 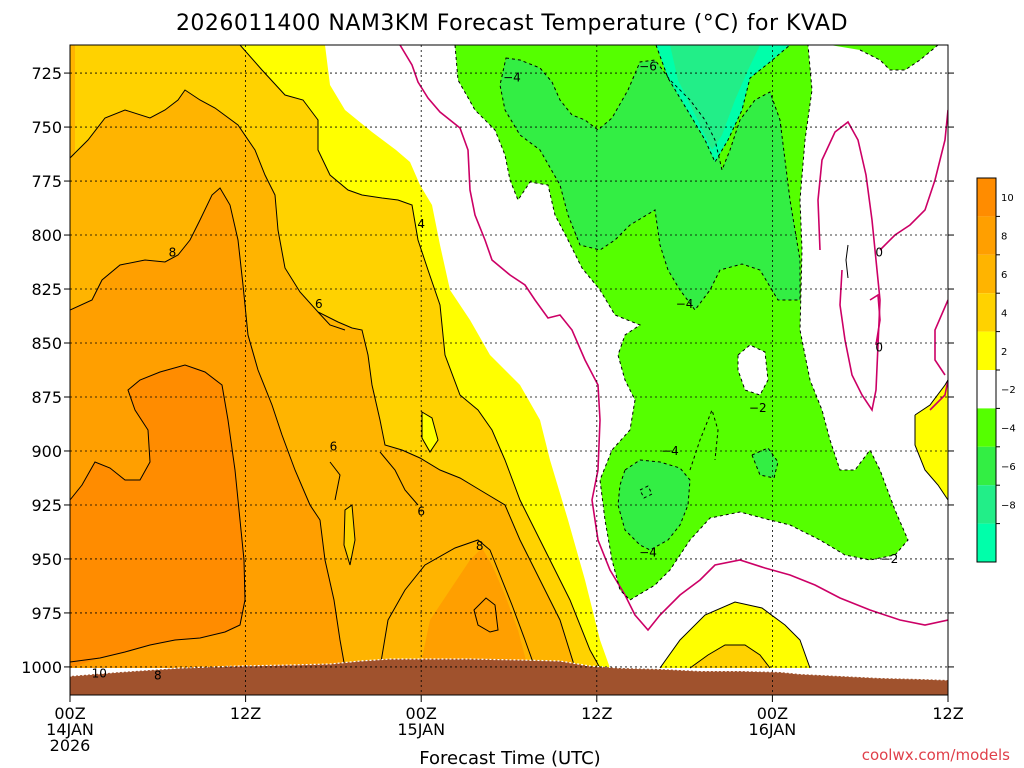 I want to click on colorbar: 10 8 6 4 2 −2 −4 −6 −8, so click(x=996, y=370).